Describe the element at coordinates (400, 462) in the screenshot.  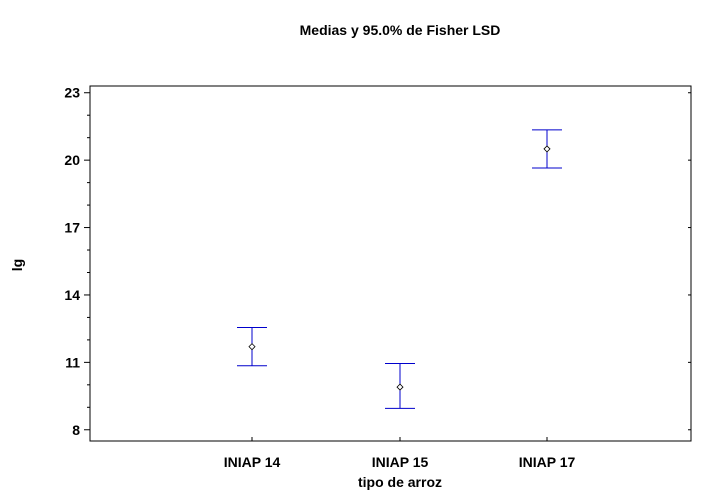
I see `x-tick-label: INIAP 15` at that location.